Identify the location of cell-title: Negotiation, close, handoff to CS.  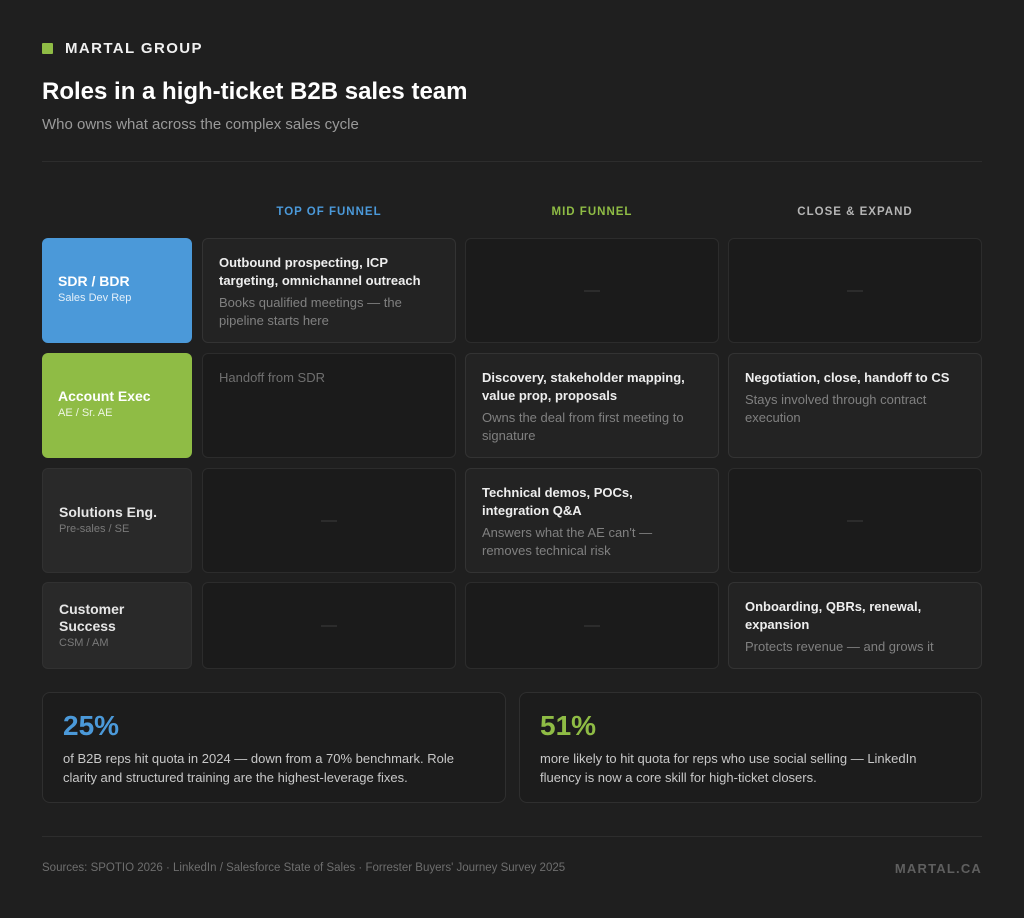
(847, 377).